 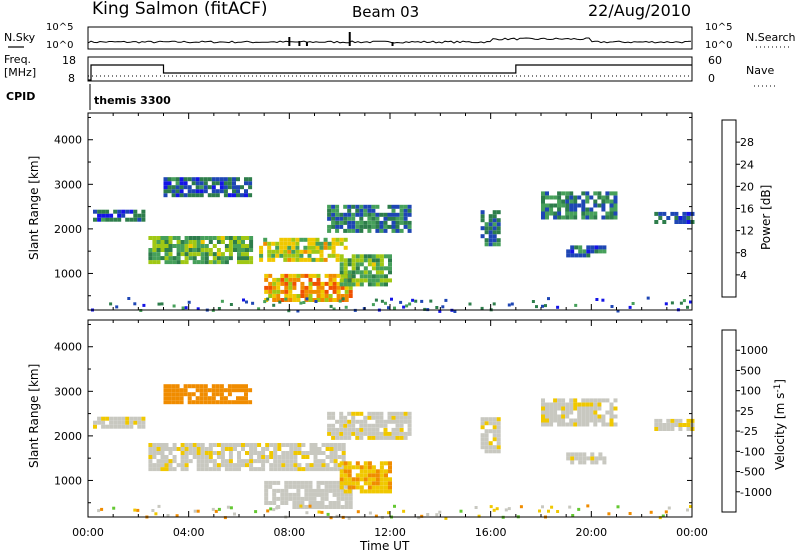 What do you see at coordinates (34, 208) in the screenshot?
I see `power-ylabel: Slant Range [km]` at bounding box center [34, 208].